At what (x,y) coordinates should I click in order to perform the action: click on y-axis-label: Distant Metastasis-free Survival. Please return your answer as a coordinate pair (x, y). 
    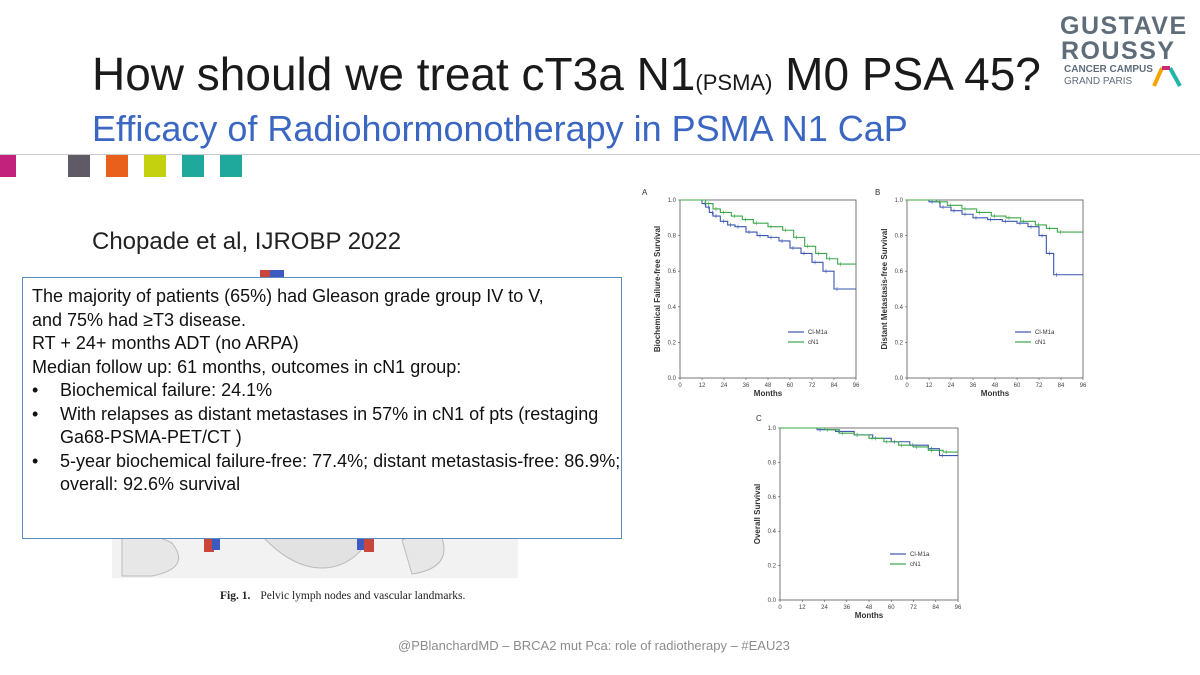
    Looking at the image, I should click on (884, 289).